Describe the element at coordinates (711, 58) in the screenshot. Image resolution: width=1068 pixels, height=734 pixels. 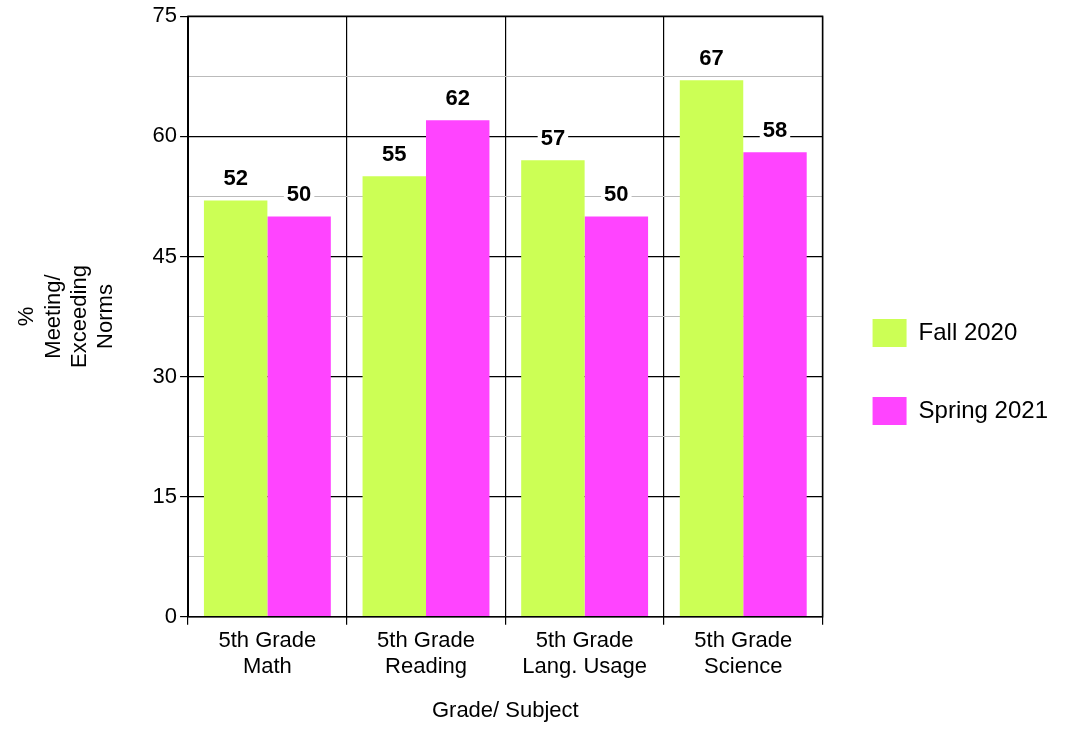
I see `data-label: 67` at that location.